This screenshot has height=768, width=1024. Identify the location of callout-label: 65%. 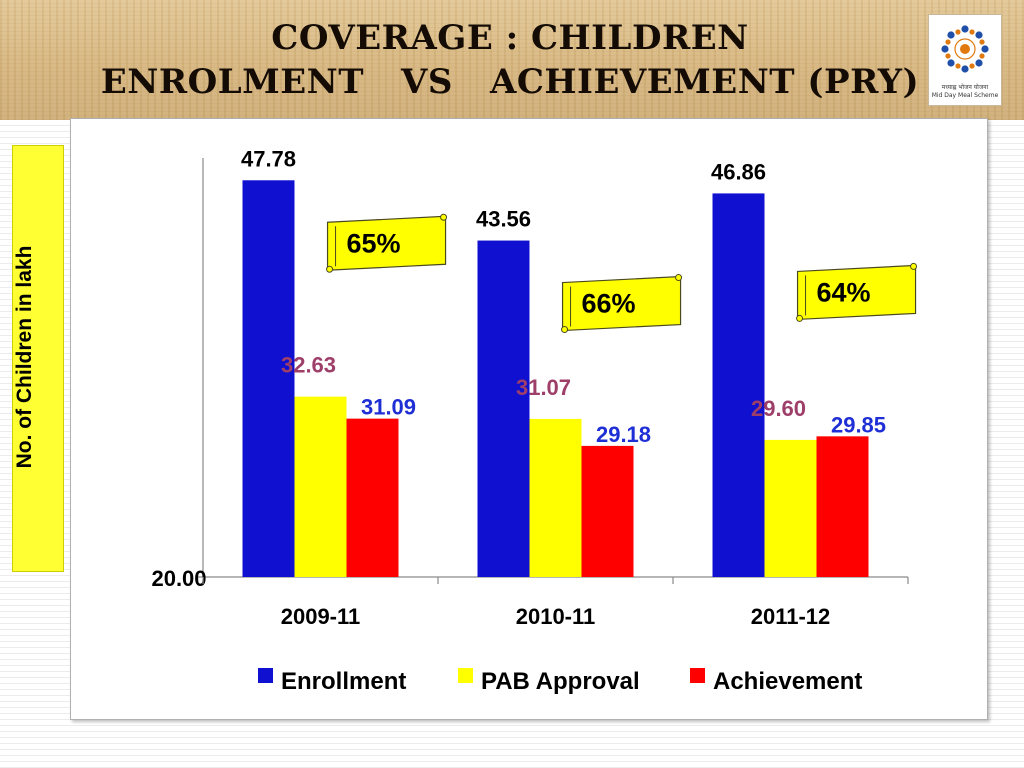
(374, 243).